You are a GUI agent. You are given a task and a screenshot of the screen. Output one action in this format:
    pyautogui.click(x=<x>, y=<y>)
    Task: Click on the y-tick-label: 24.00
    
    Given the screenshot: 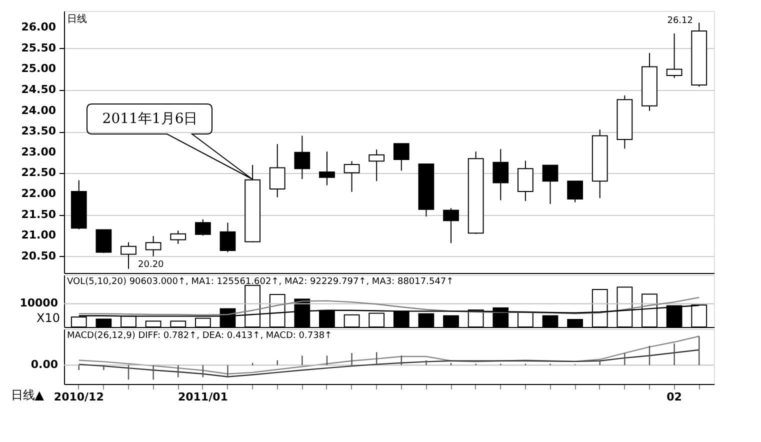 What is the action you would take?
    pyautogui.click(x=38, y=110)
    